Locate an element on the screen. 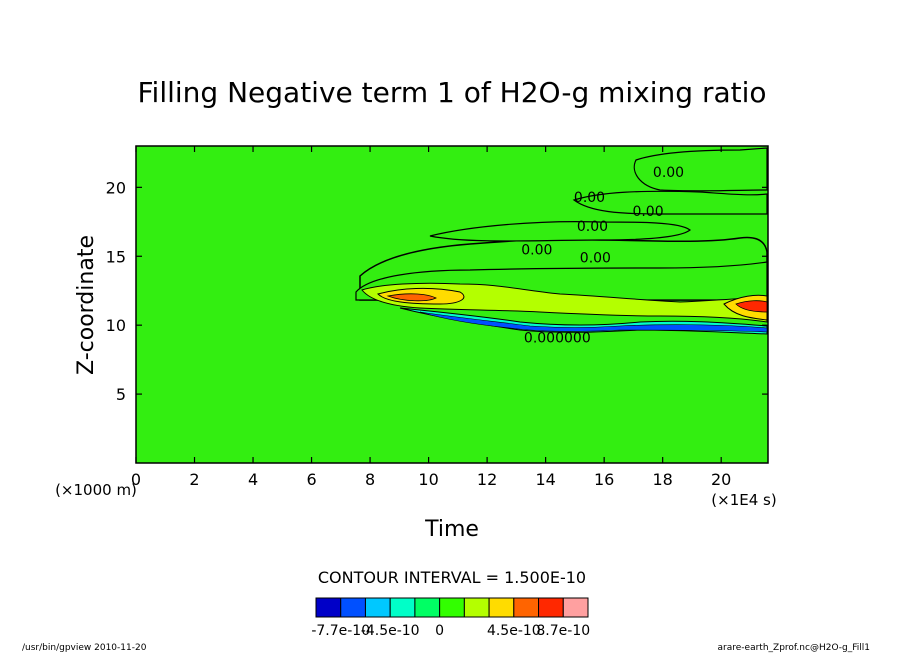 This screenshot has height=658, width=904. y-tick-label-0: 5 is located at coordinates (121, 394).